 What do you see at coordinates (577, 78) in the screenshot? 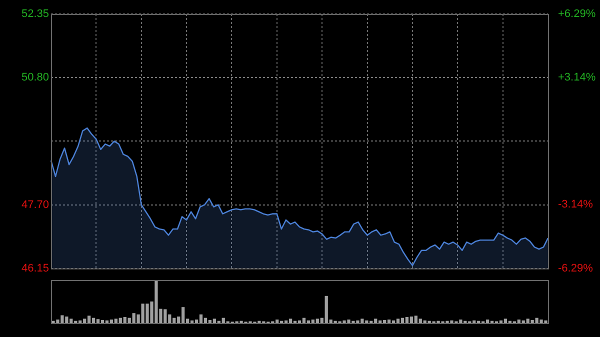
I see `y2-tick-label: +3.14%` at bounding box center [577, 78].